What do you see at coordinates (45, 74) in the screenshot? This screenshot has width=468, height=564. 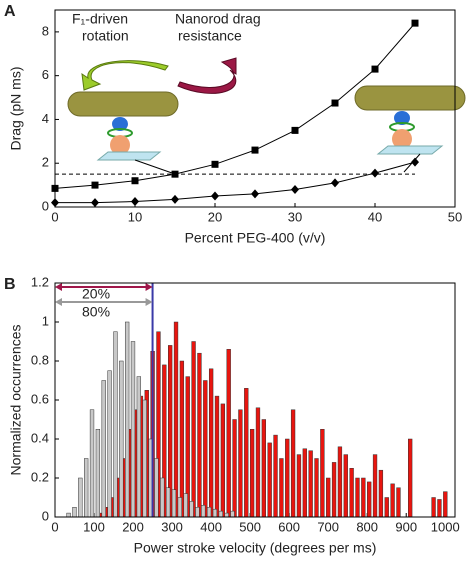 I see `y-tick-label: 6` at bounding box center [45, 74].